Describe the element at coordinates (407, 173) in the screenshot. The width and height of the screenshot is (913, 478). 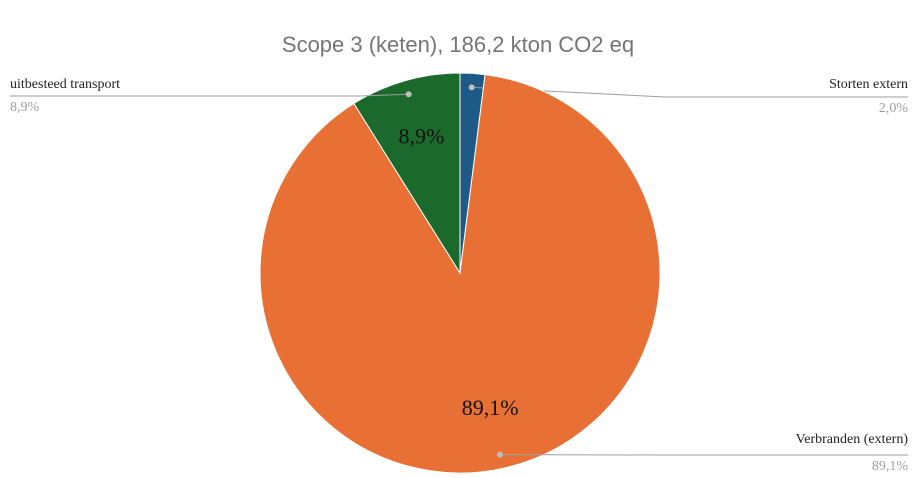
I see `pie-slice` at that location.